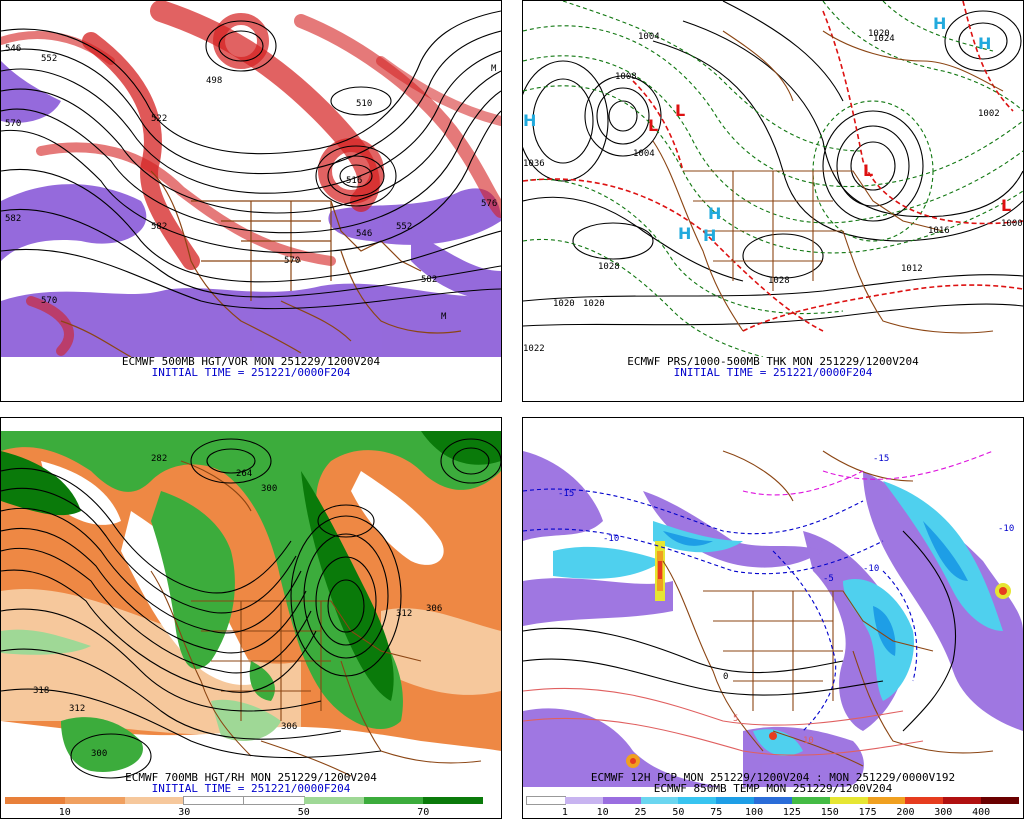  I want to click on contour-label: 1024, so click(884, 39).